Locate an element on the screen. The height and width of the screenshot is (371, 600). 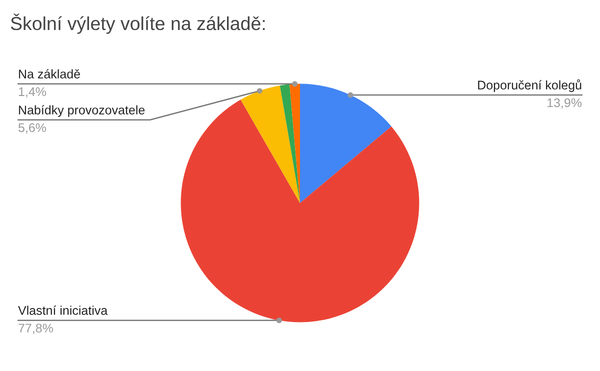
slice-label: Na základě is located at coordinates (49, 73).